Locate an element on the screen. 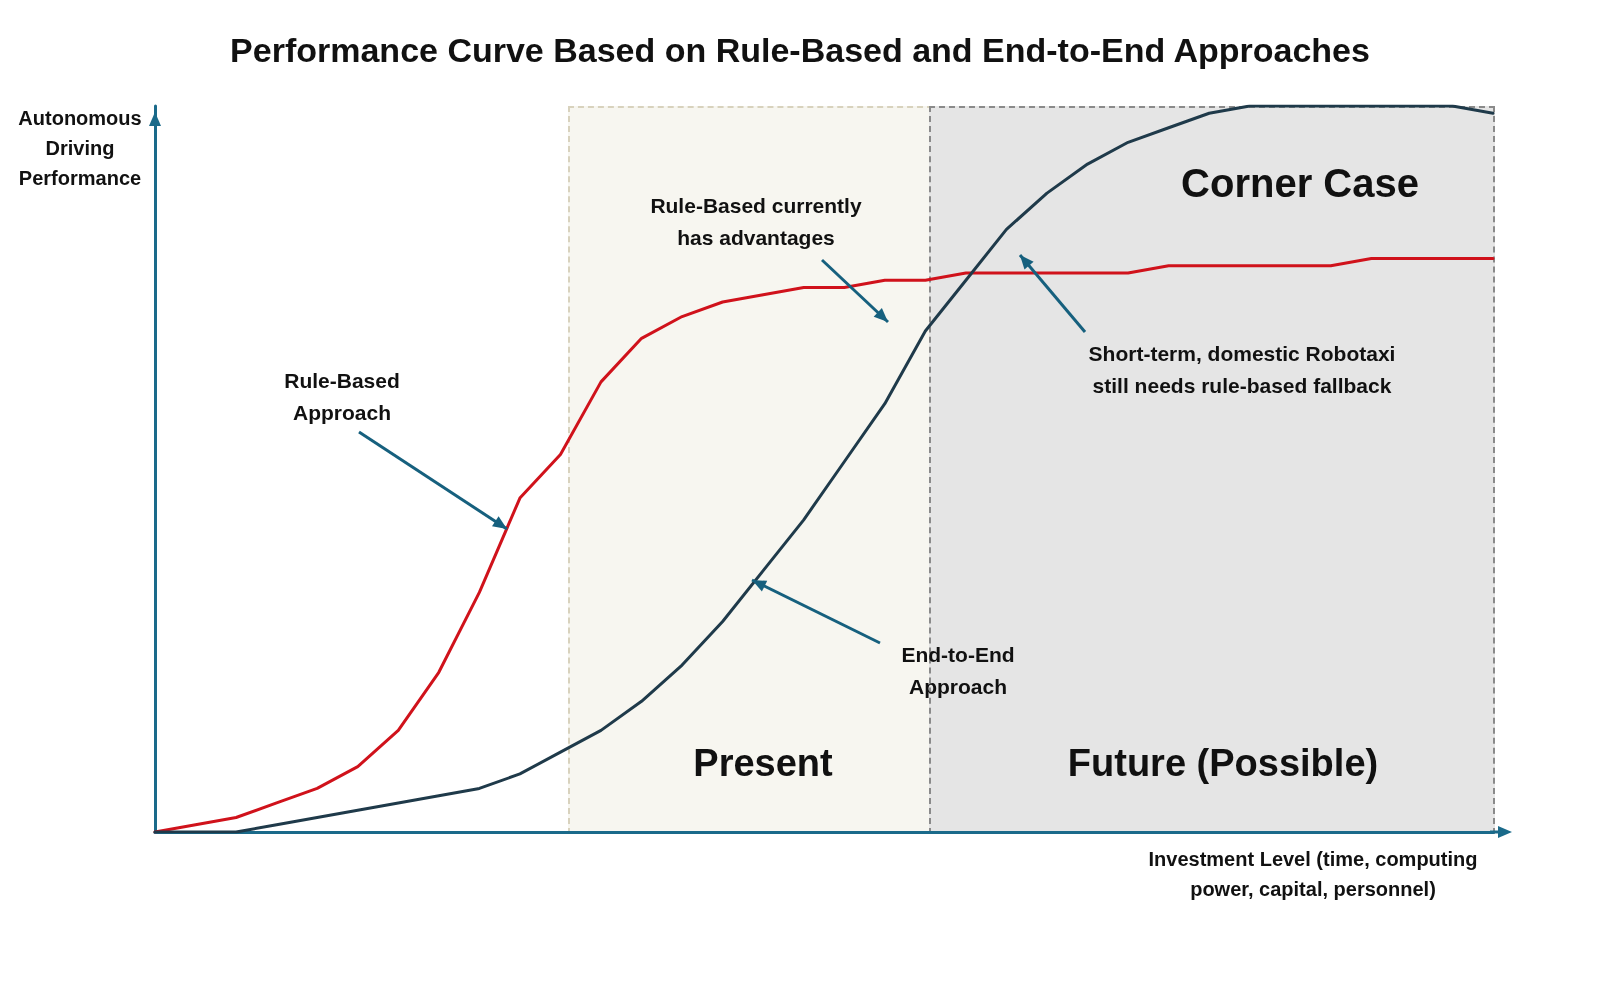 Image resolution: width=1600 pixels, height=983 pixels. annotation: Rule-Based currently has advantages is located at coordinates (756, 221).